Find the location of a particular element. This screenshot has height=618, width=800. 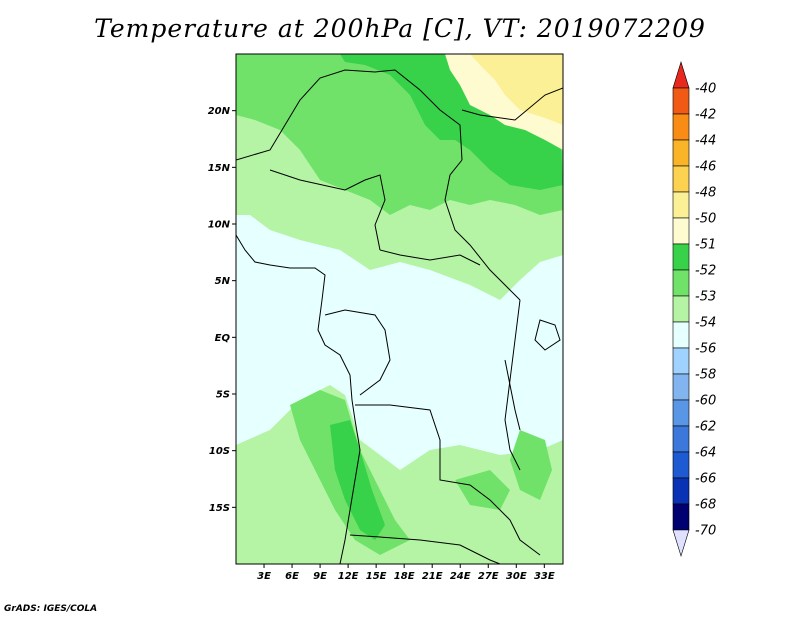

lat-label: 5N is located at coordinates (223, 281).